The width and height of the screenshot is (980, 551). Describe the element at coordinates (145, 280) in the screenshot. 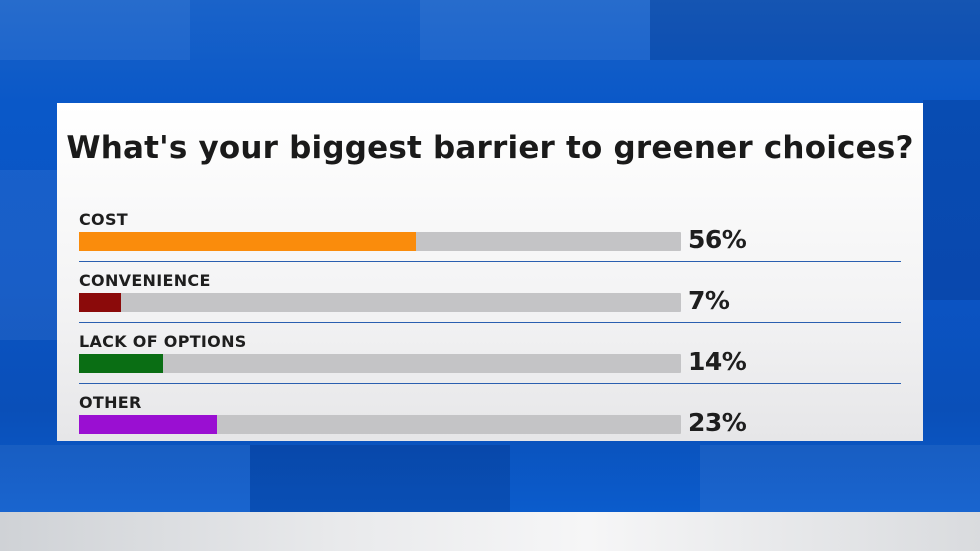

I see `bar-label-convenience: CONVENIENCE` at that location.